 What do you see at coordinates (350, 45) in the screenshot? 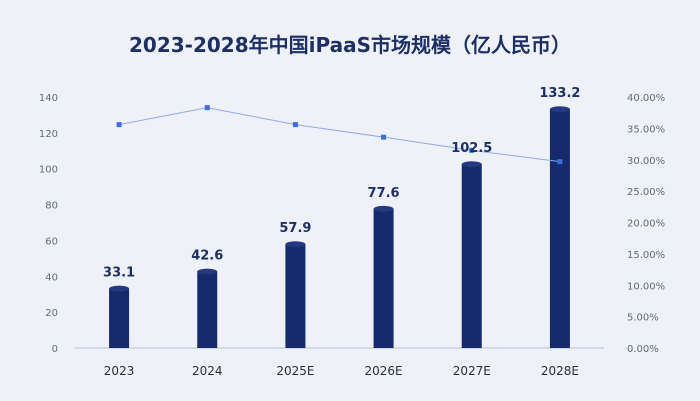
I see `chart-title: 2023-2028年中国iPaaS市场规模（亿人民币）` at bounding box center [350, 45].